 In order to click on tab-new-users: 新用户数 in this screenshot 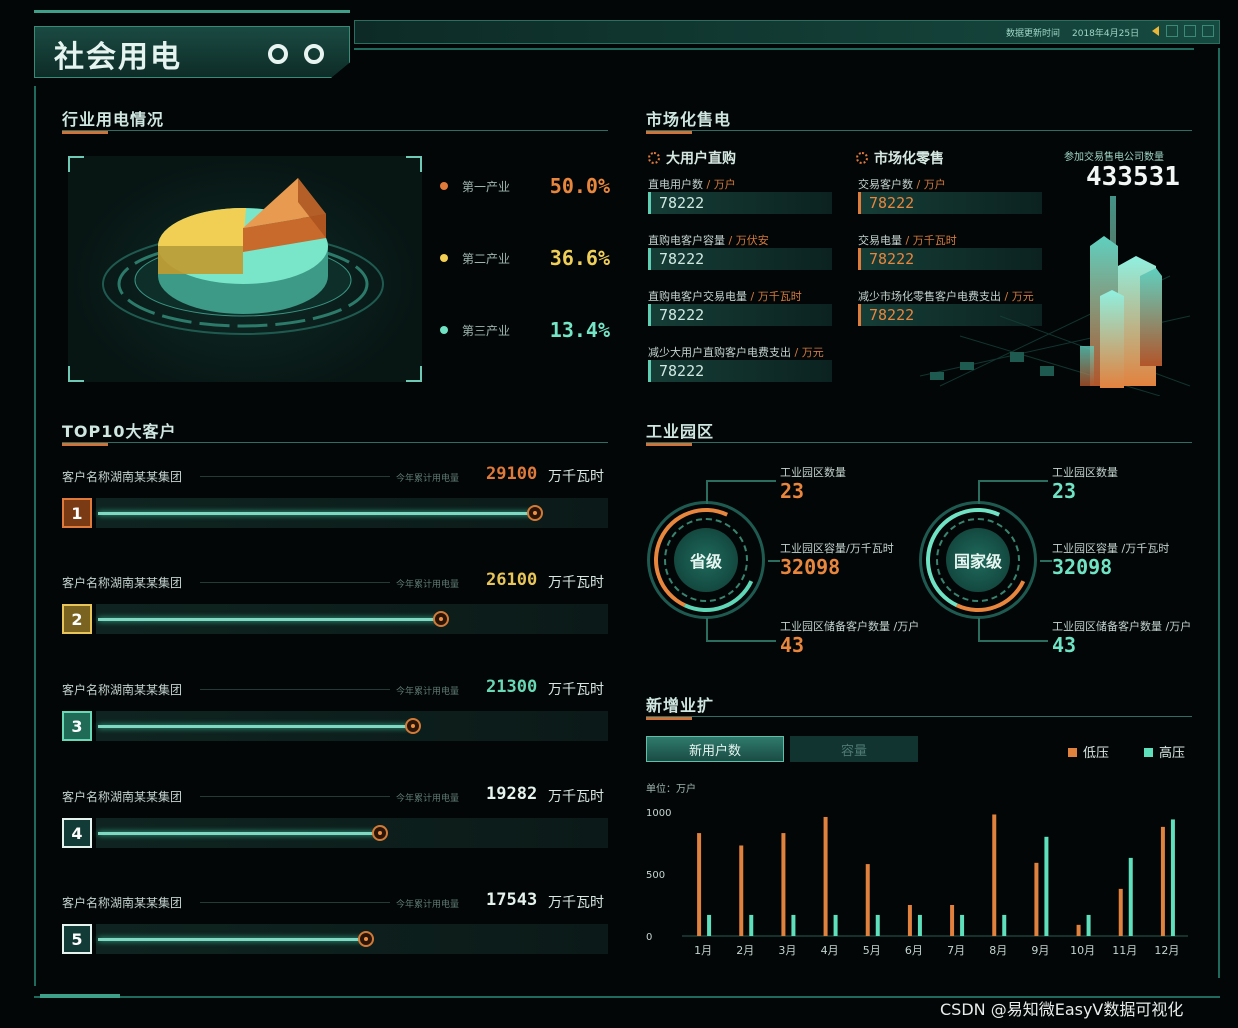, I will do `click(715, 749)`.